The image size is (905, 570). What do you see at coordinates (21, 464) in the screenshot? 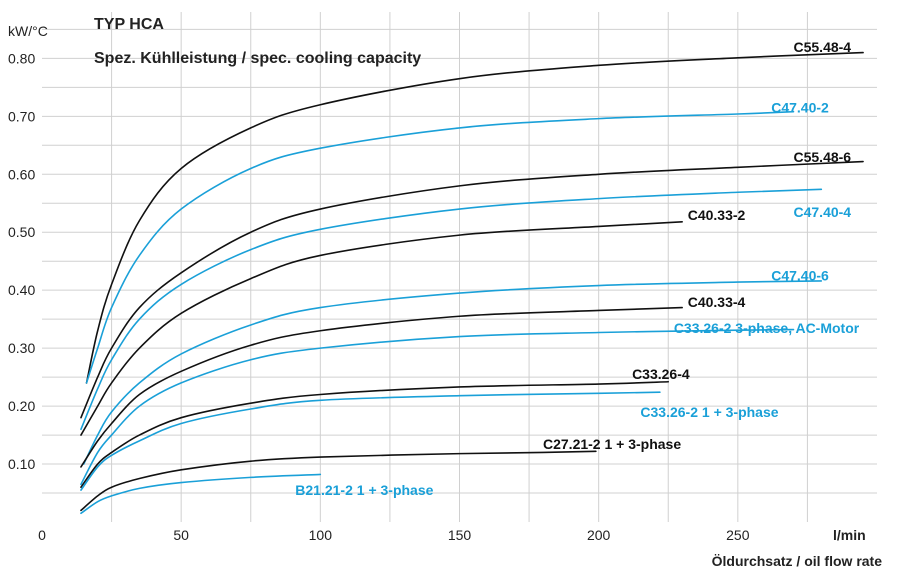
I see `y-tick-label: 0.10` at bounding box center [21, 464].